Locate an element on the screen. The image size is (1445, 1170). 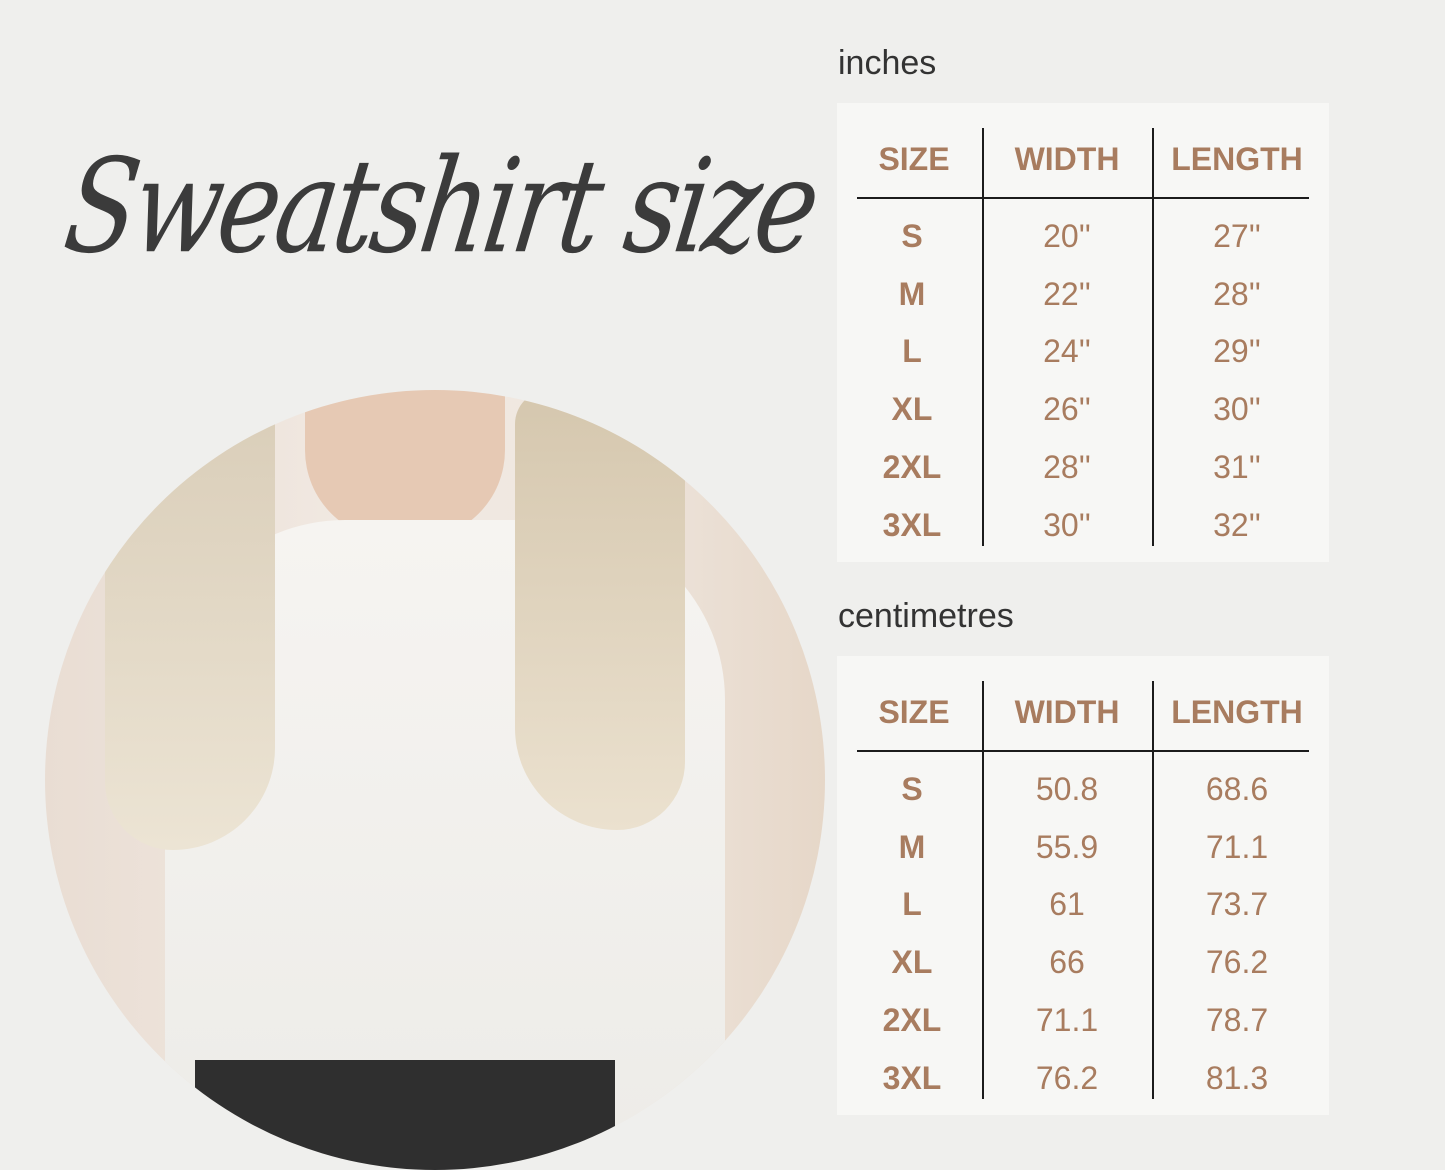
measurement-cell: 32'' is located at coordinates (1237, 524).